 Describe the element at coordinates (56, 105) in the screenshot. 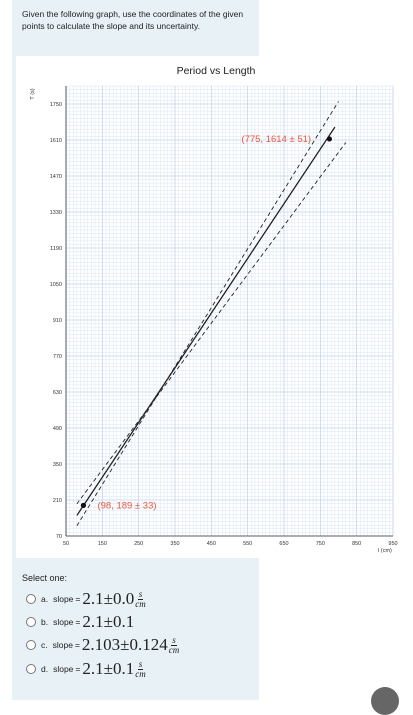

I see `y-tick-label: 1750` at that location.